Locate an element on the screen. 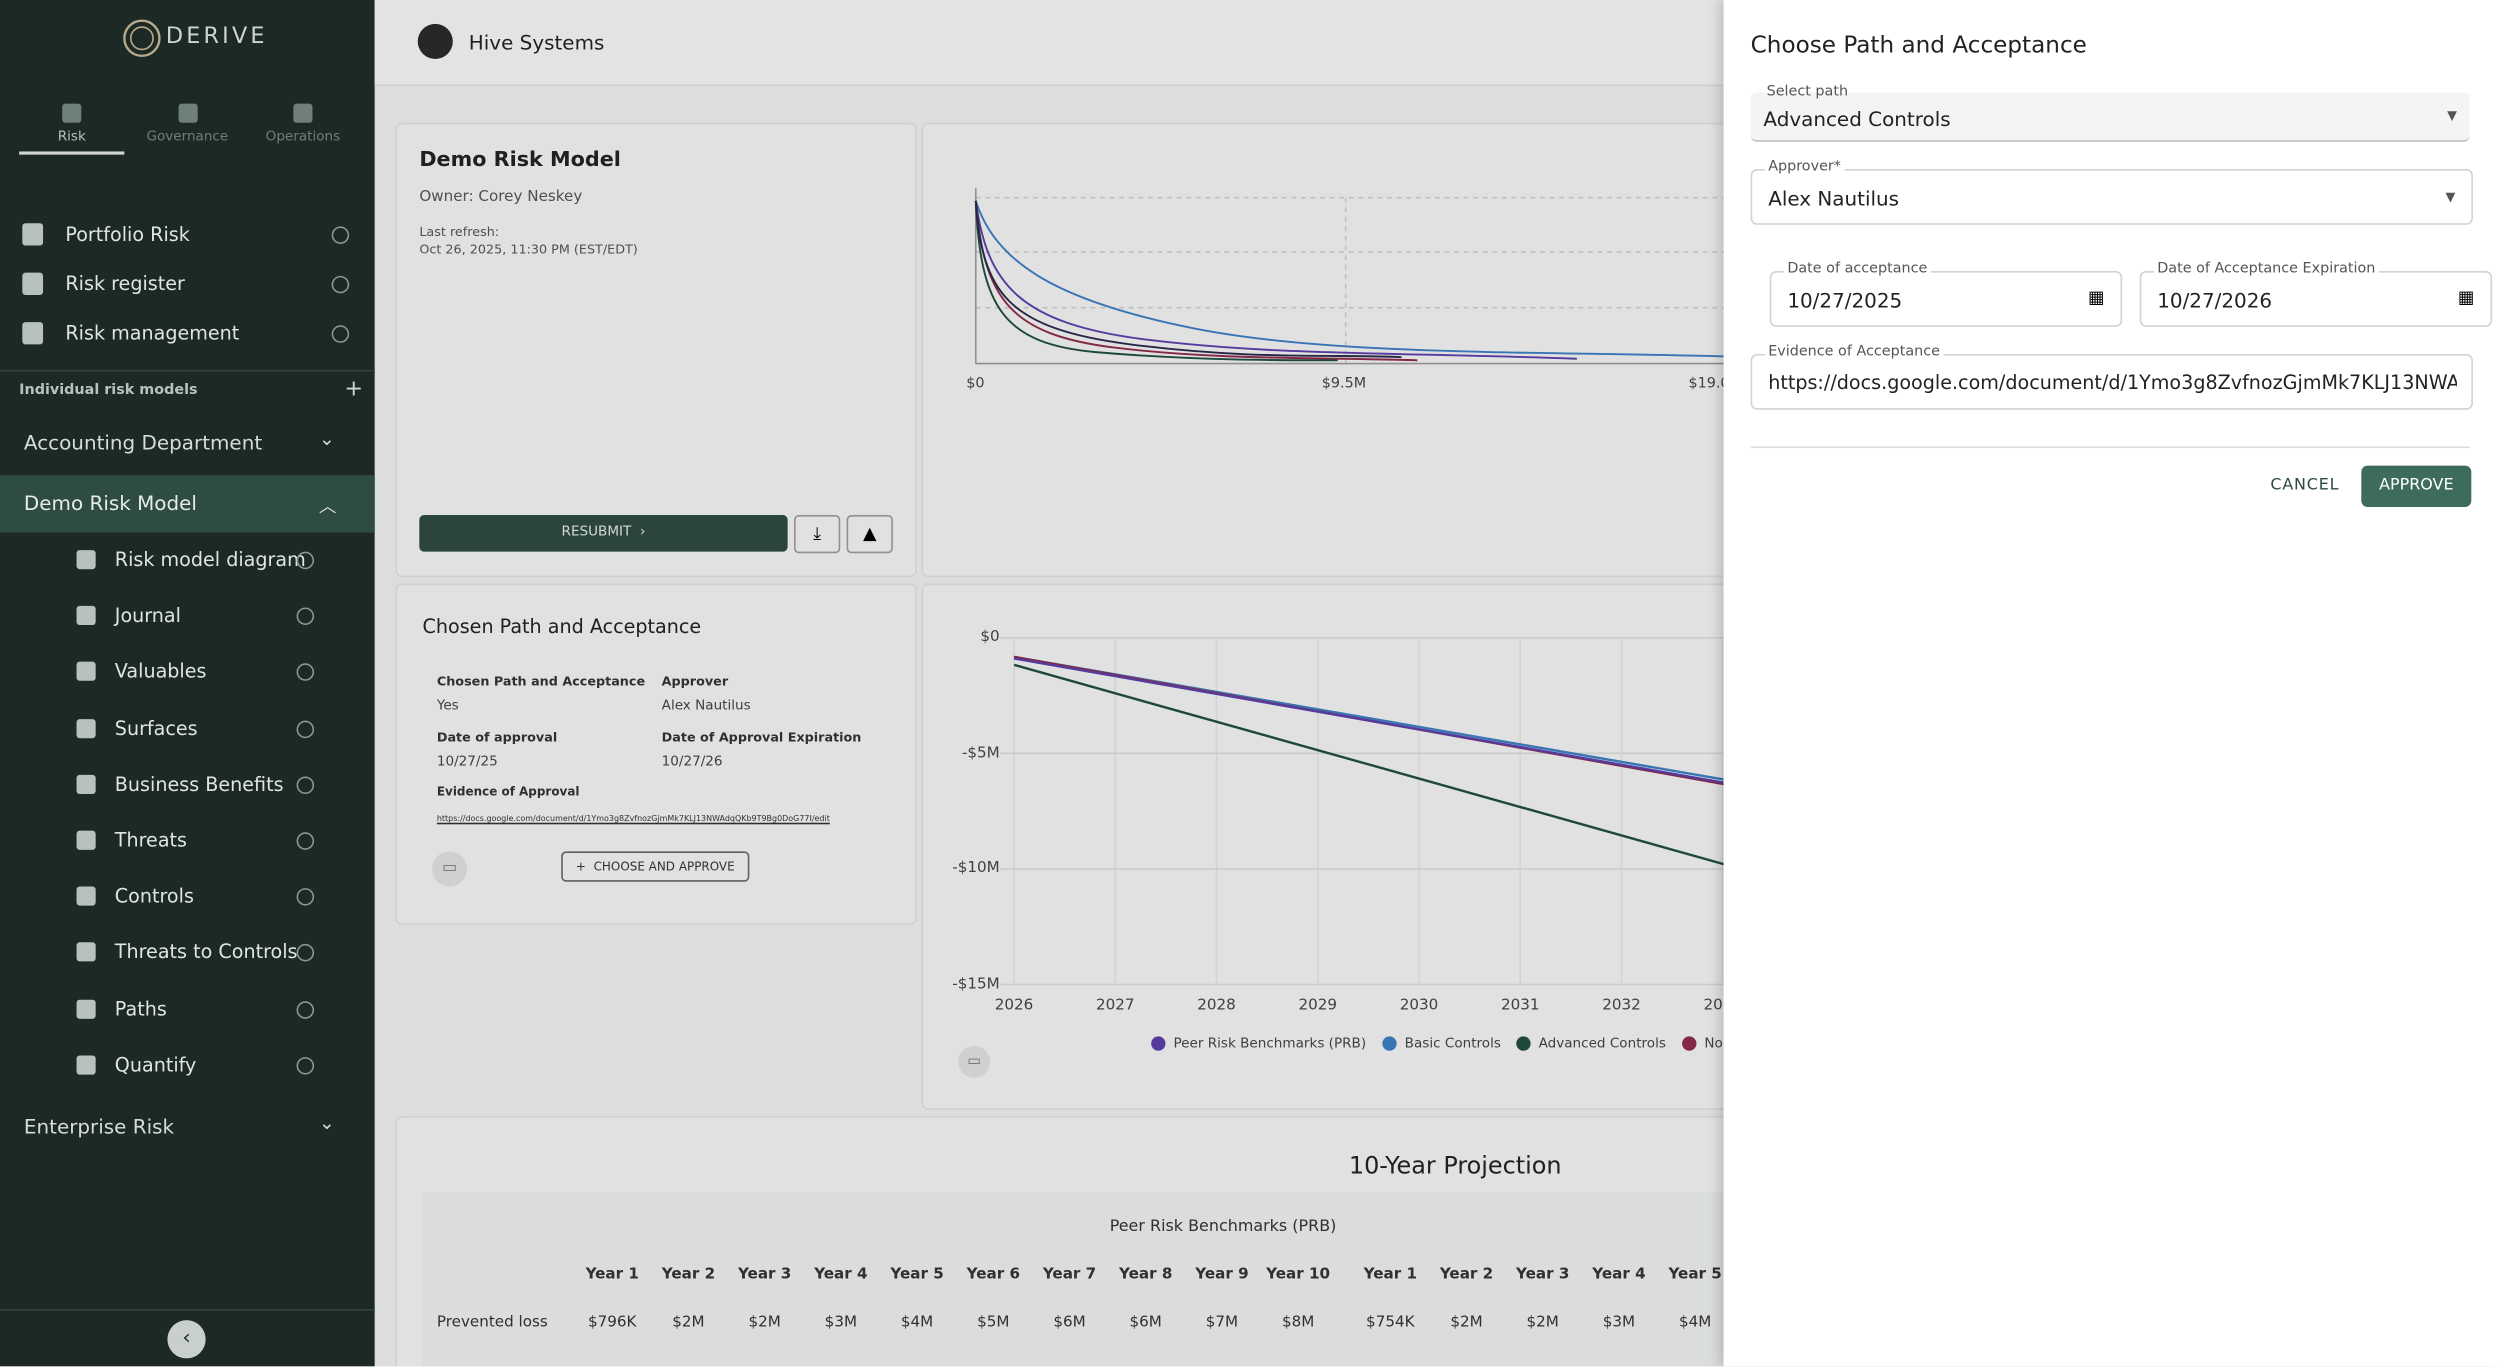 Image resolution: width=2500 pixels, height=1367 pixels. approver-field: Approver* Alex Nautilus ▼ is located at coordinates (2111, 192).